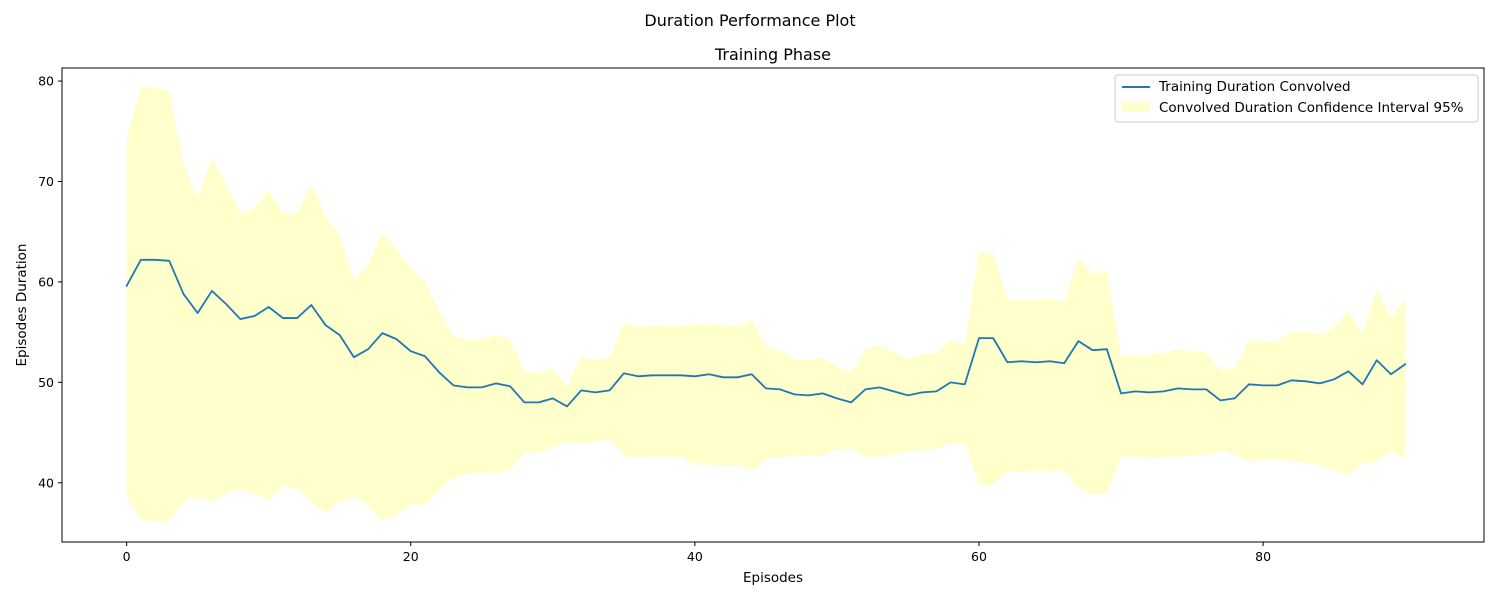  I want to click on x-tick-label: 0, so click(127, 556).